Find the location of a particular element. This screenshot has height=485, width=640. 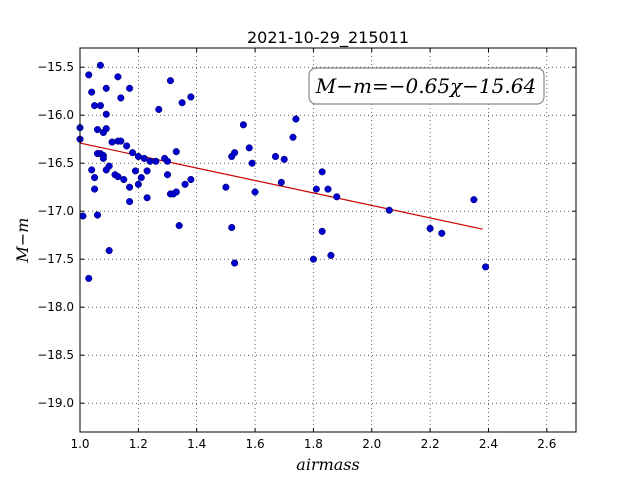

y-tick-label: −17.5 is located at coordinates (55, 259).